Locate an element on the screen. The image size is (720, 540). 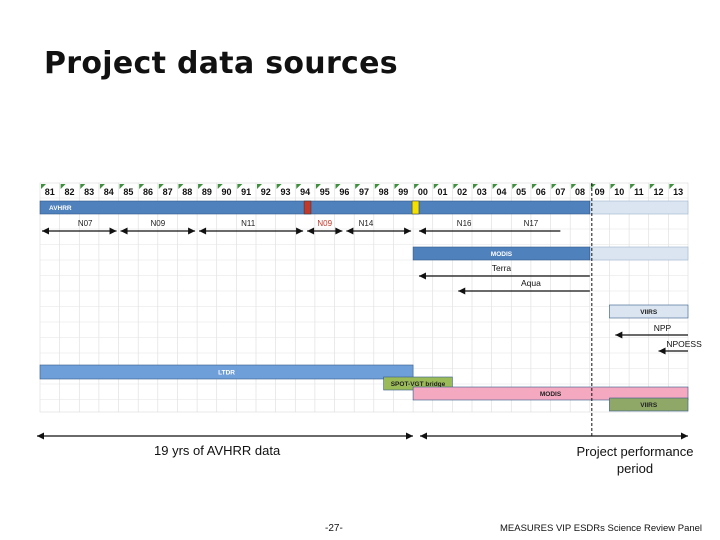
year-label-09: 09 is located at coordinates (600, 192).